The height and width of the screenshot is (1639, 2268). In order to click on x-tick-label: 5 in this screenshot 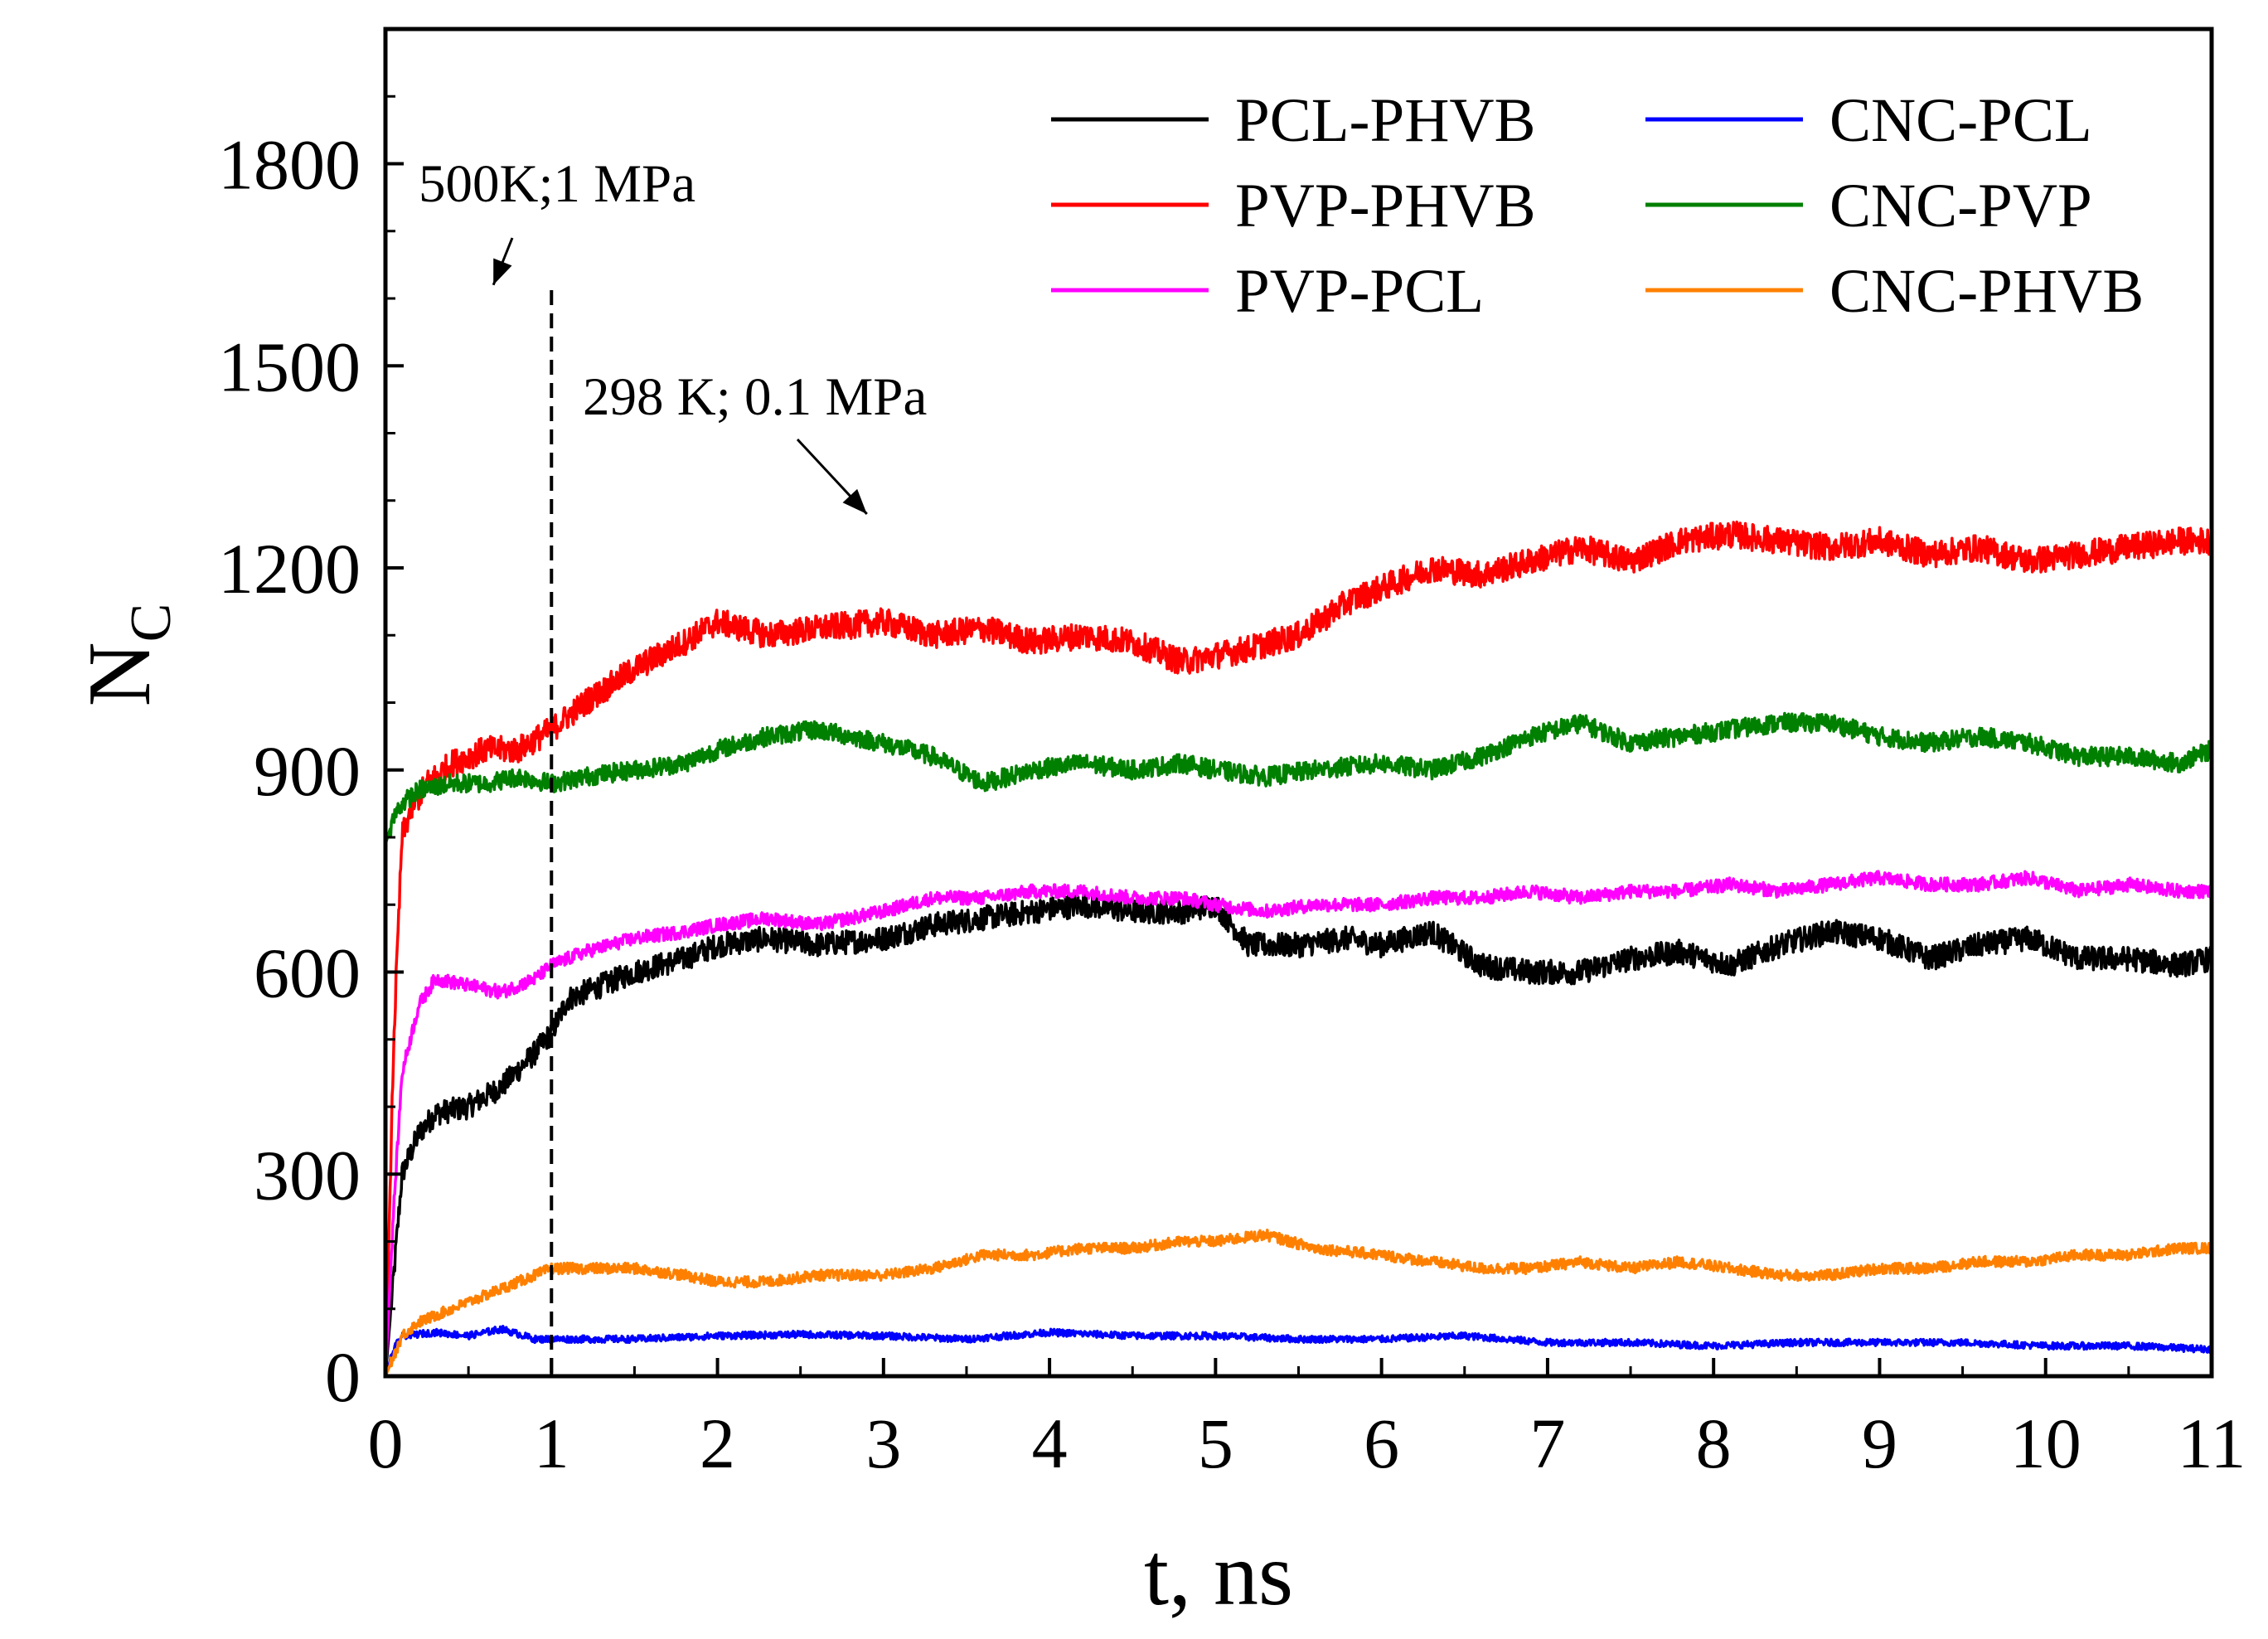, I will do `click(1215, 1444)`.